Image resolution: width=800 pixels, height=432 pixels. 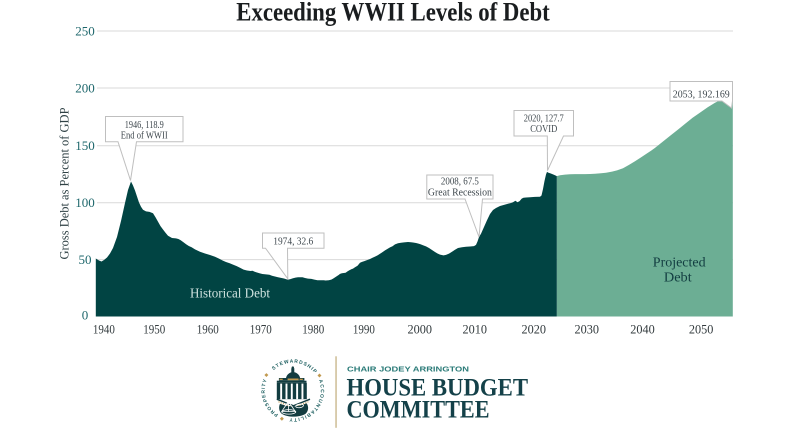 I want to click on svg-text: 250, so click(x=85, y=30).